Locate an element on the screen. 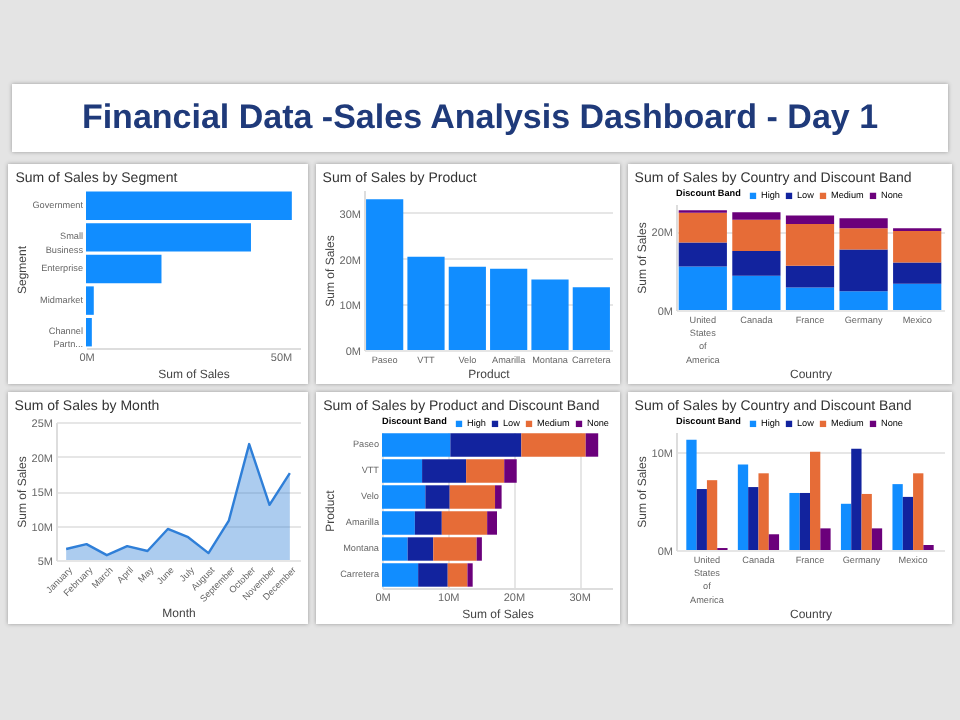 The image size is (960, 720). text: Financial Data -Sales Analysis Dashboard - Day 1 is located at coordinates (480, 118).